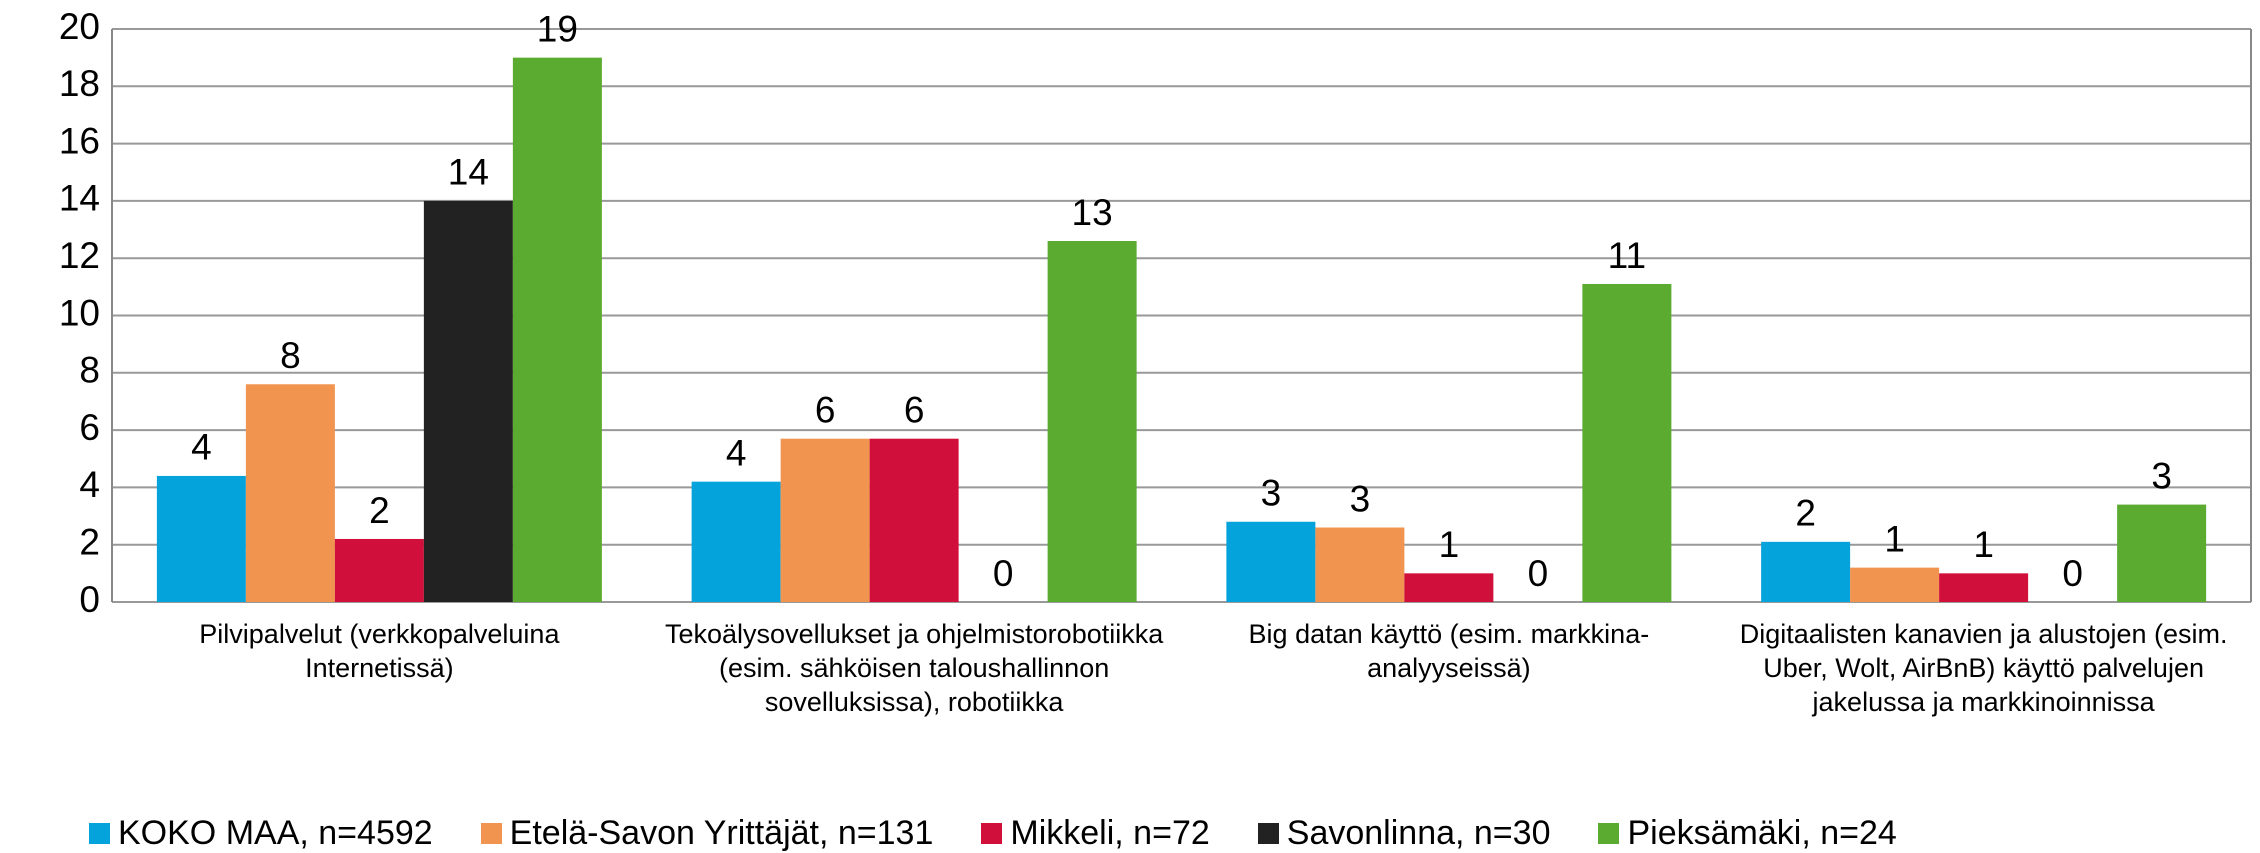  I want to click on legend-label: Savonlinna, n=30, so click(1418, 833).